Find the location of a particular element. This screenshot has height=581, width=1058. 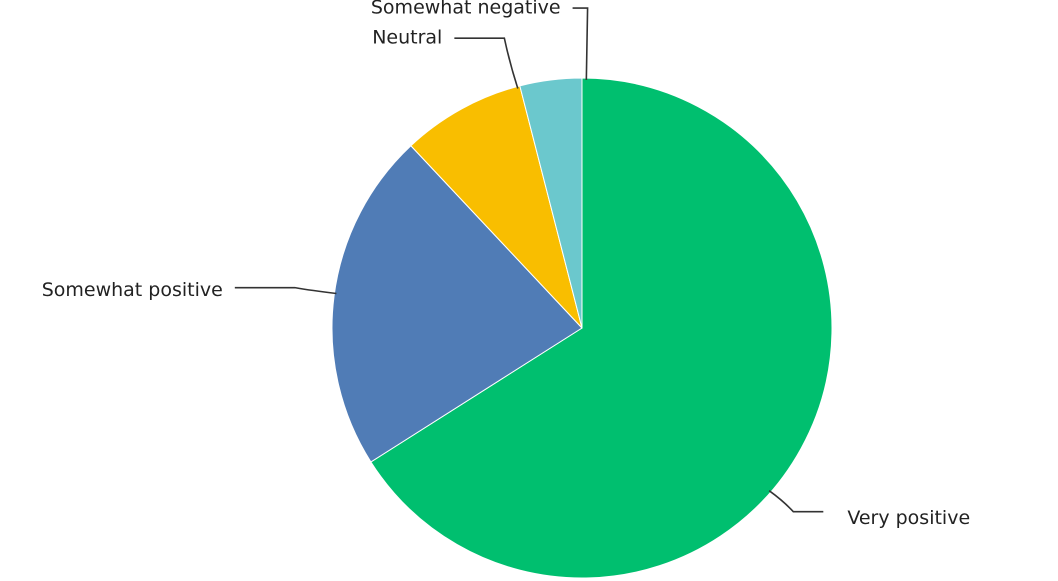

leader-line-very-positive is located at coordinates (796, 501).